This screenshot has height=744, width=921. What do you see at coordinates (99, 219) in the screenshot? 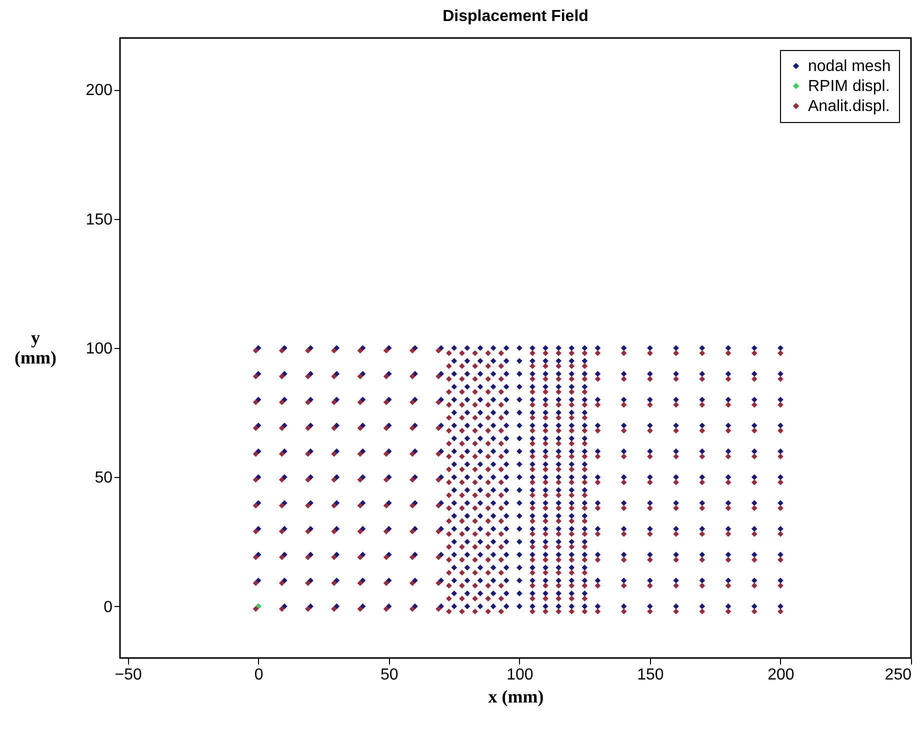
I see `y-tick-label: 150` at bounding box center [99, 219].